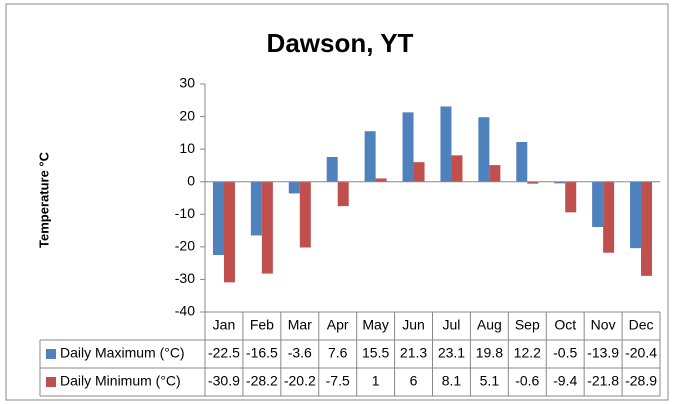 This screenshot has height=404, width=675. What do you see at coordinates (262, 325) in the screenshot?
I see `x-tick-label: Feb` at bounding box center [262, 325].